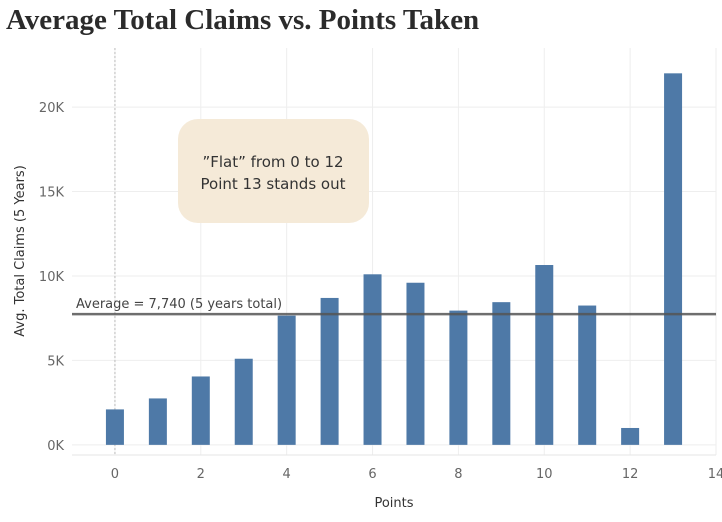 This screenshot has width=722, height=522. I want to click on x-tick-label: 4, so click(287, 474).